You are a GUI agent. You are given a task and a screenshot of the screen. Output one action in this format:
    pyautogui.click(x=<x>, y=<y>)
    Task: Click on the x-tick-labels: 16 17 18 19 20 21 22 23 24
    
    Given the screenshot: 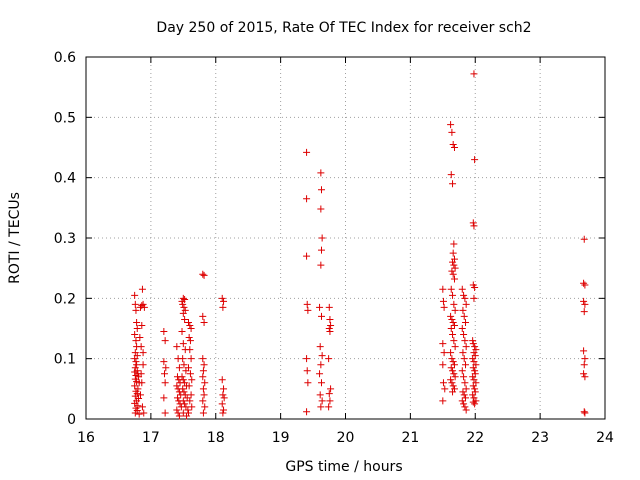 What is the action you would take?
    pyautogui.click(x=345, y=438)
    